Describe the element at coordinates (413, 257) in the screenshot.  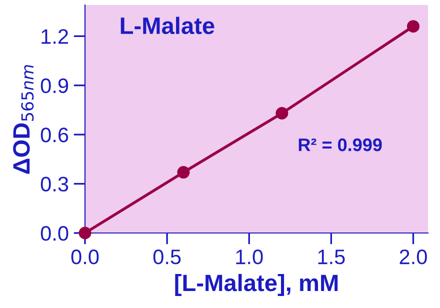
I see `x-tick-label: 2.0` at that location.